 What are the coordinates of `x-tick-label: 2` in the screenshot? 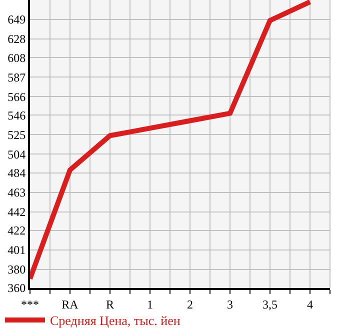 It's located at (190, 304).